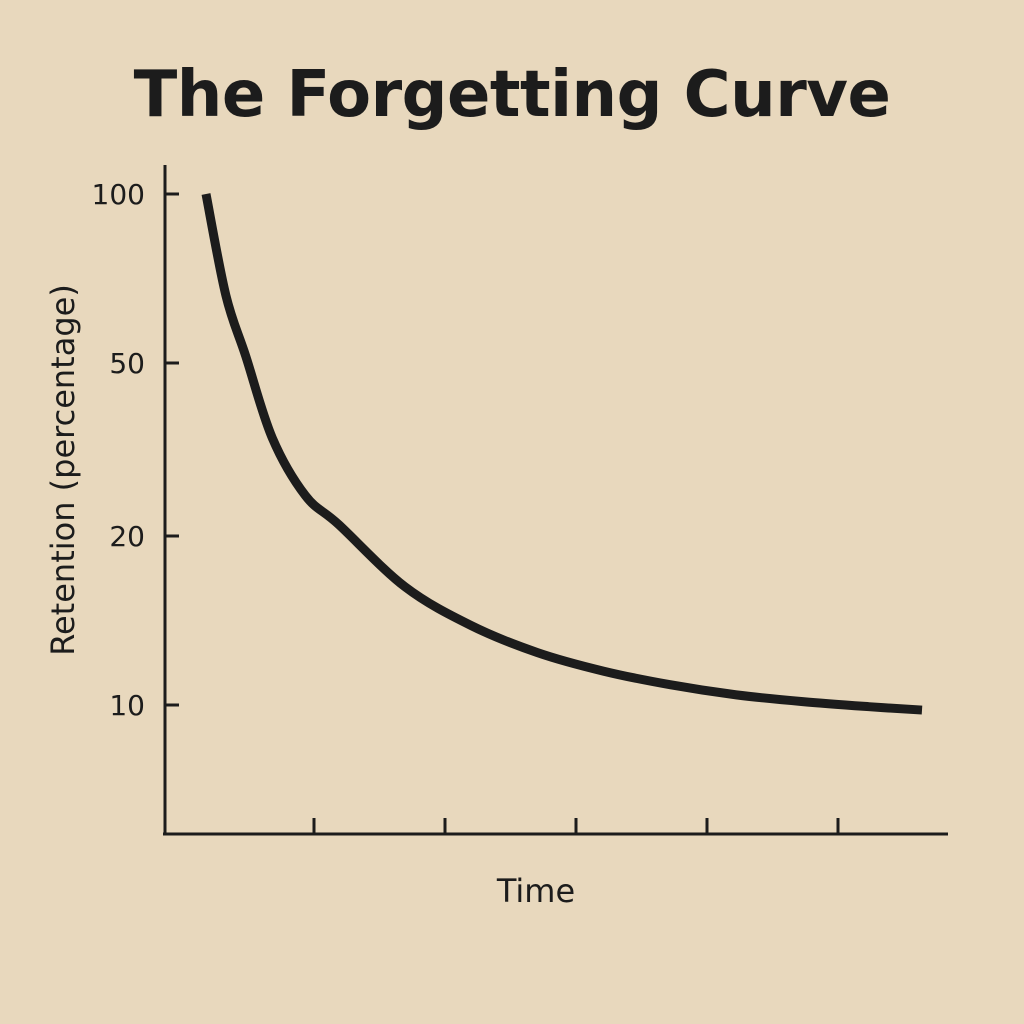  Describe the element at coordinates (576, 826) in the screenshot. I see `x-ticks` at that location.